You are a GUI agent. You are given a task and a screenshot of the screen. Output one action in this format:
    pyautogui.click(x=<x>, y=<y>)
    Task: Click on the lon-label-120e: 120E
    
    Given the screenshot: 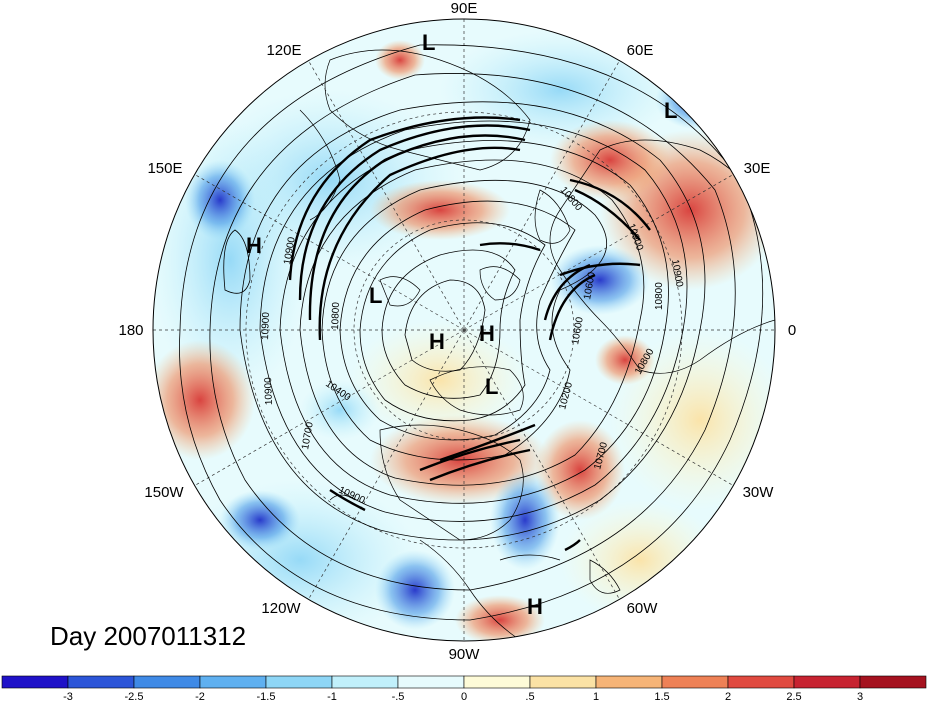 What is the action you would take?
    pyautogui.click(x=283, y=50)
    